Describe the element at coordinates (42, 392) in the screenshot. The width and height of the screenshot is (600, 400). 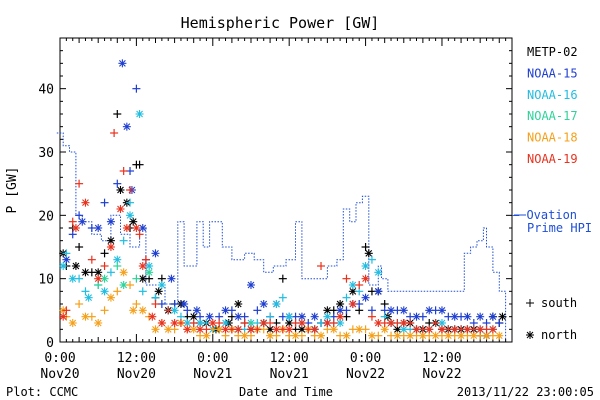
I see `plot-credit: Plot: CCMC` at that location.